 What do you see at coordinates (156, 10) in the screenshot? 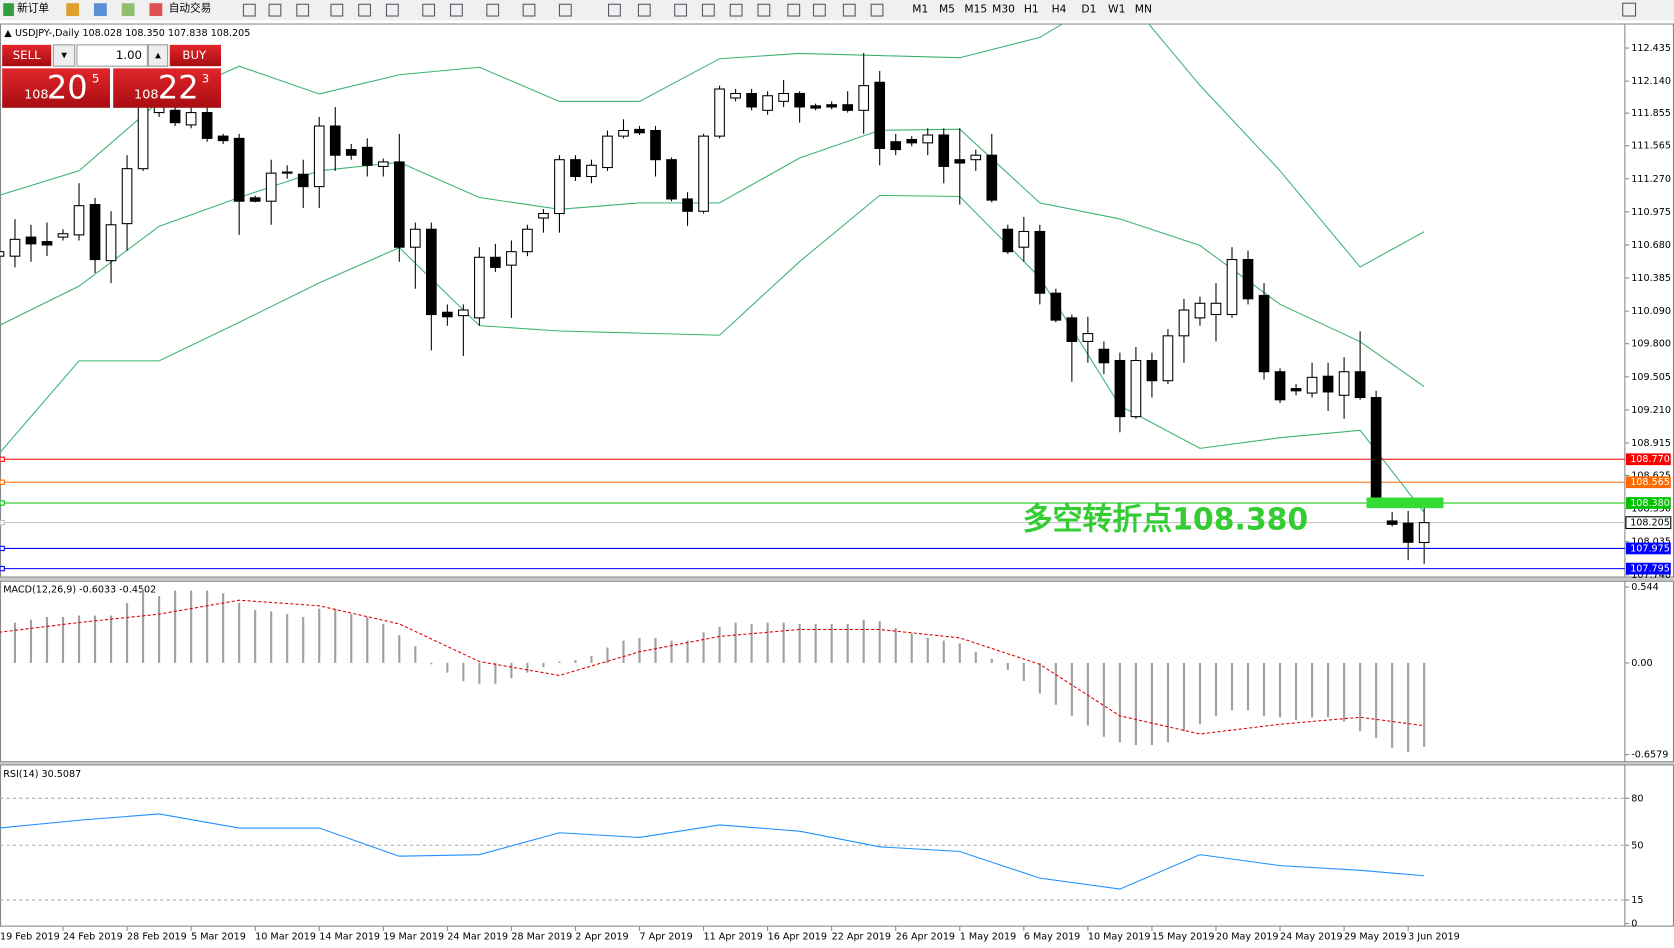
I see `auto-trade-icon` at bounding box center [156, 10].